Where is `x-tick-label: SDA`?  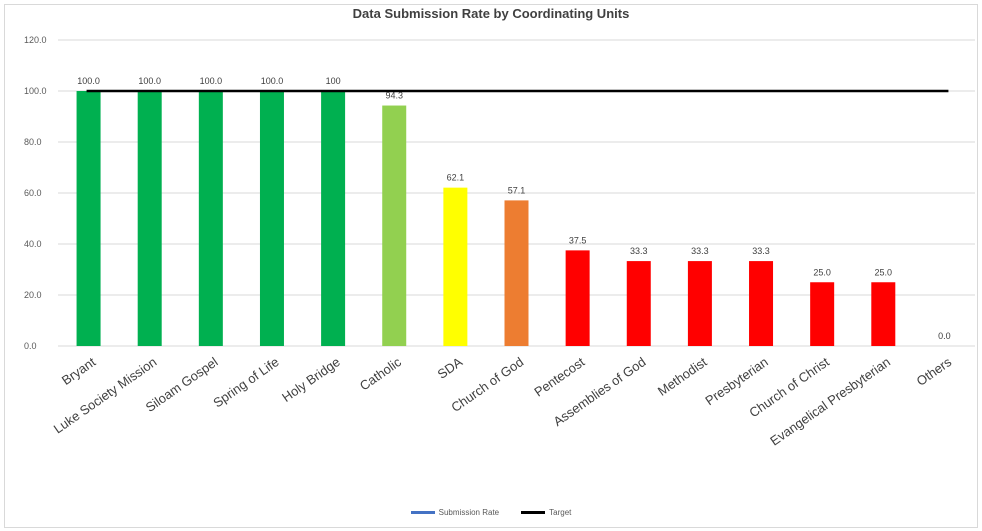 x-tick-label: SDA is located at coordinates (450, 368).